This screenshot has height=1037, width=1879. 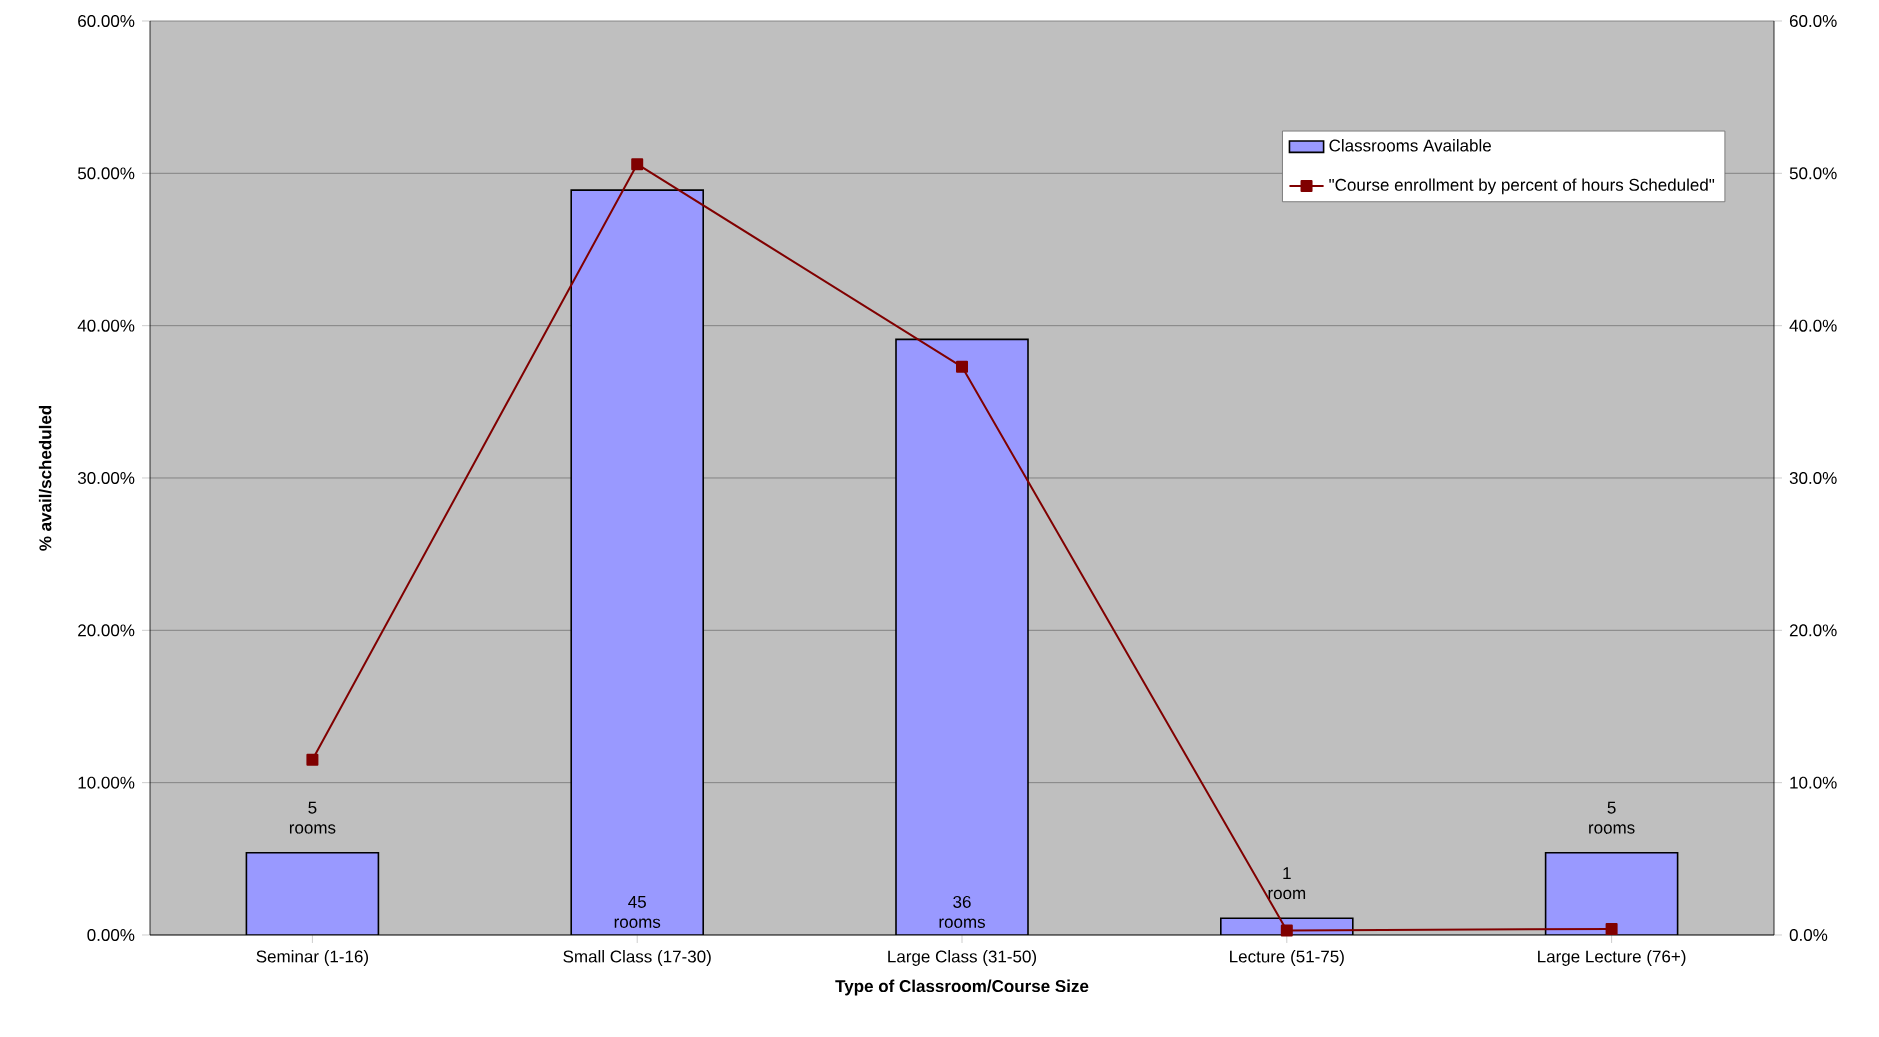 I want to click on x-tick-label: Small Class (17-30), so click(x=637, y=958).